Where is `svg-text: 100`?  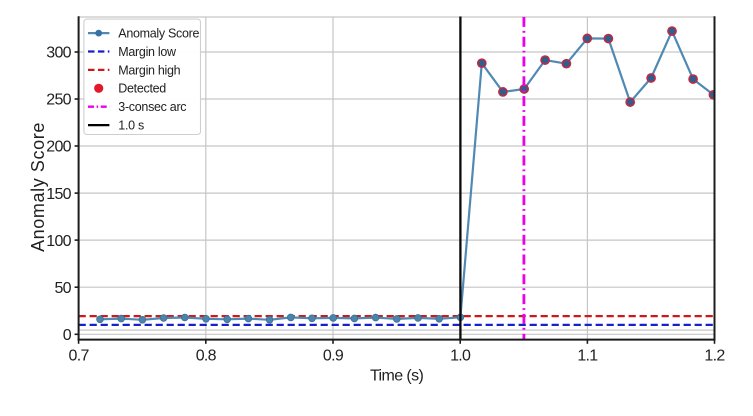 svg-text: 100 is located at coordinates (58, 241).